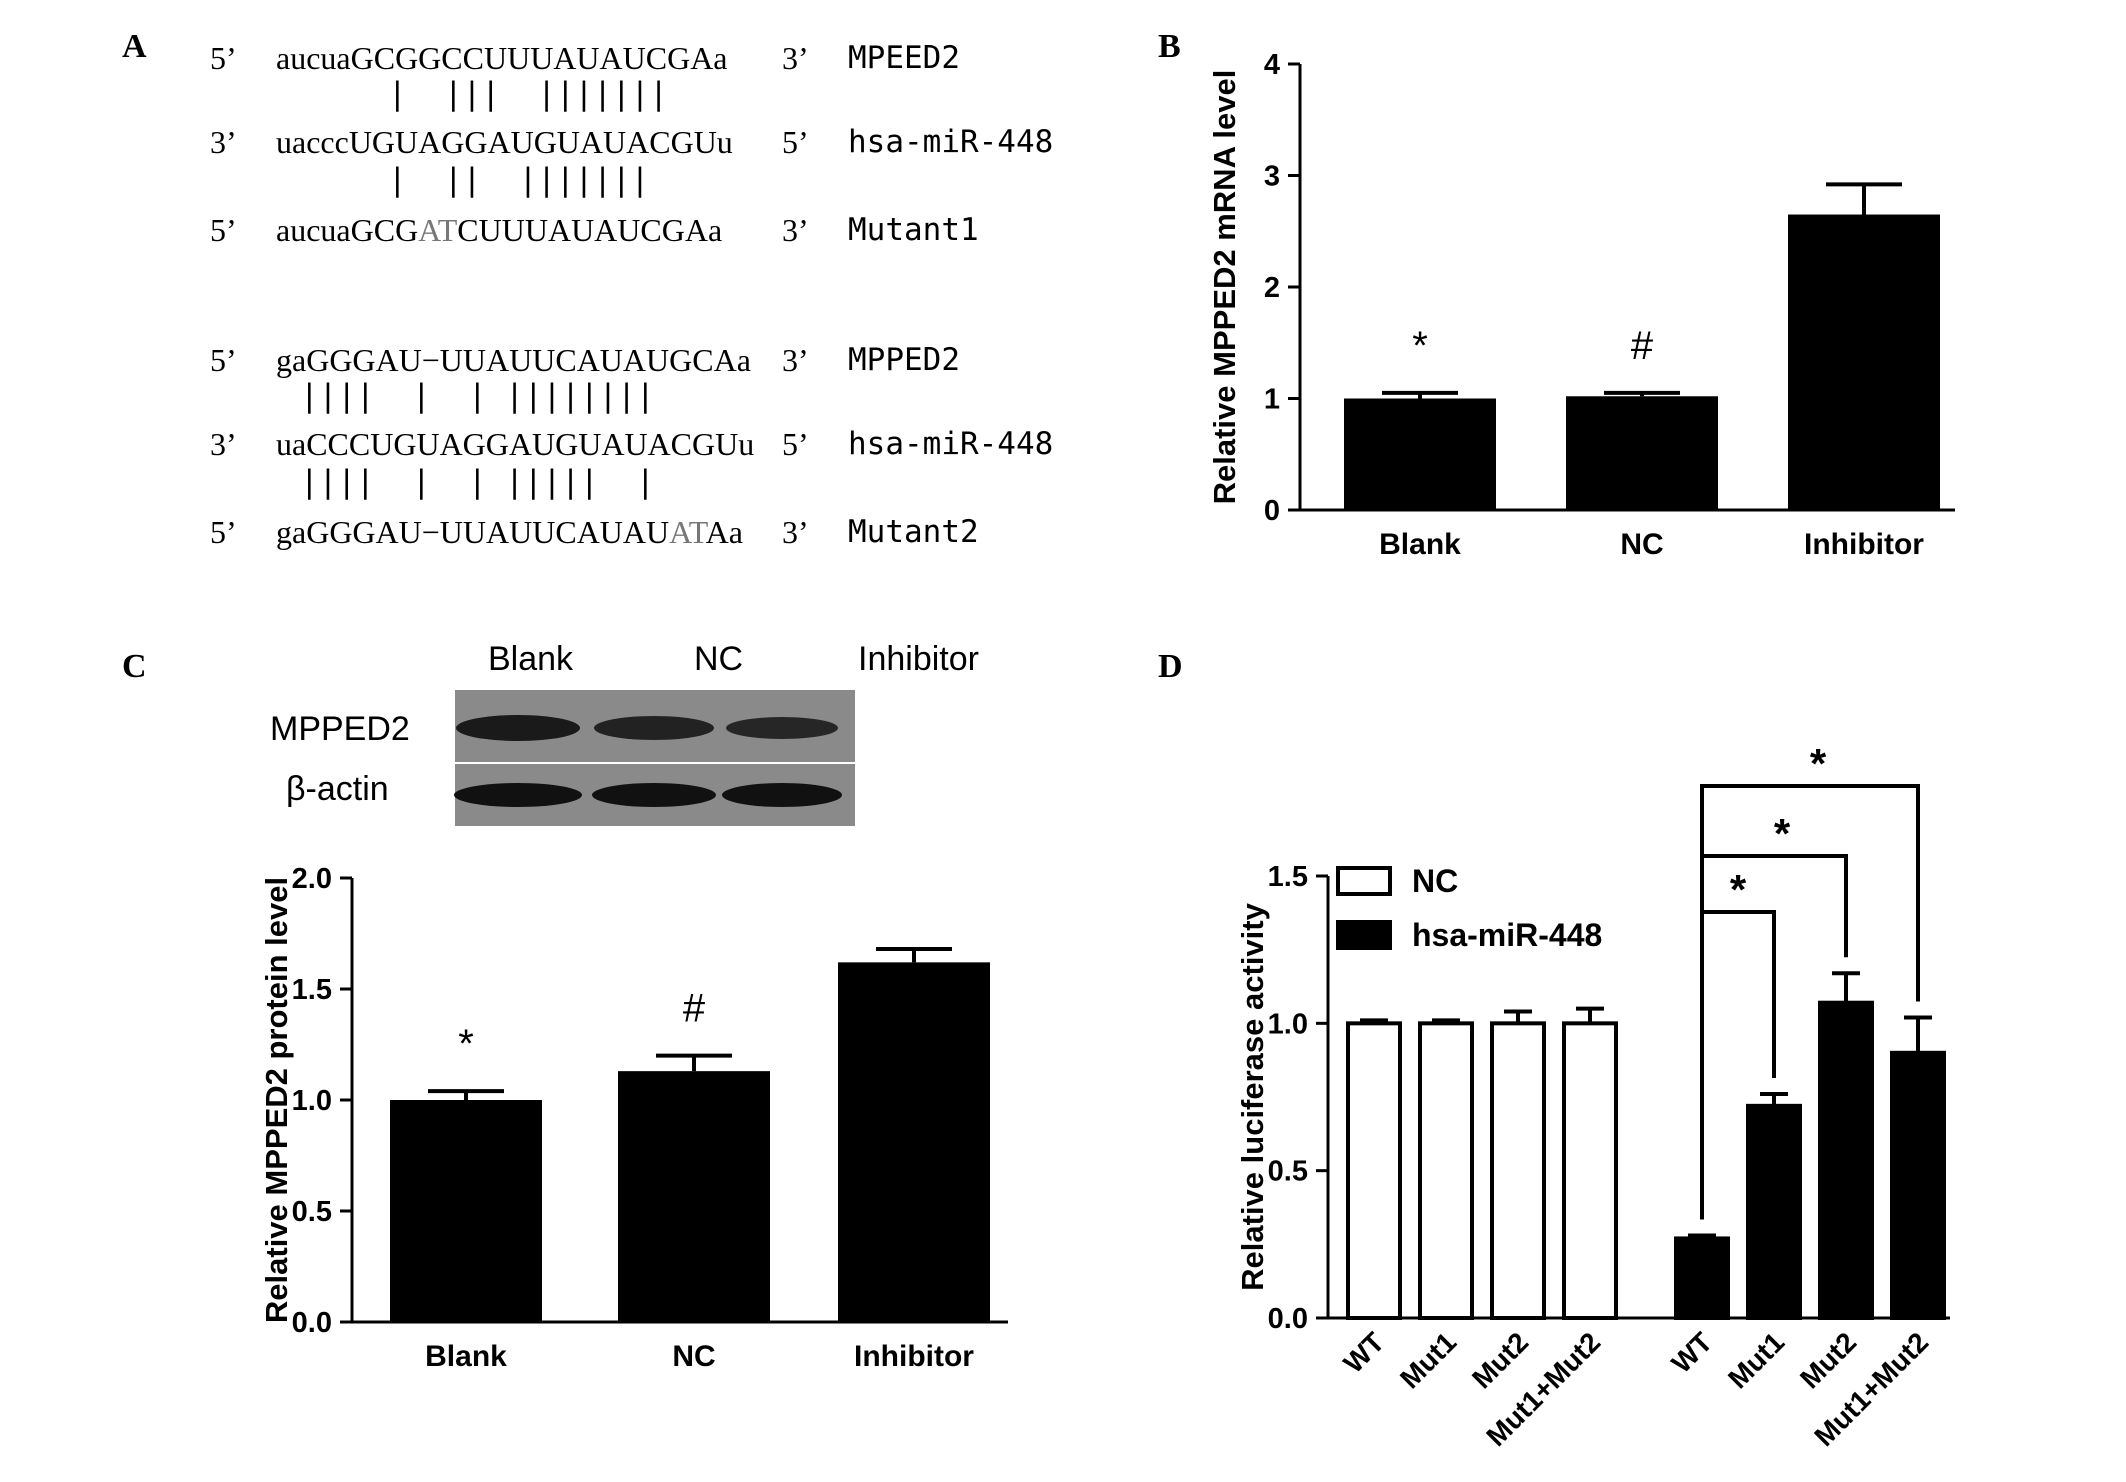  I want to click on y-tick-label: 2, so click(1272, 288).